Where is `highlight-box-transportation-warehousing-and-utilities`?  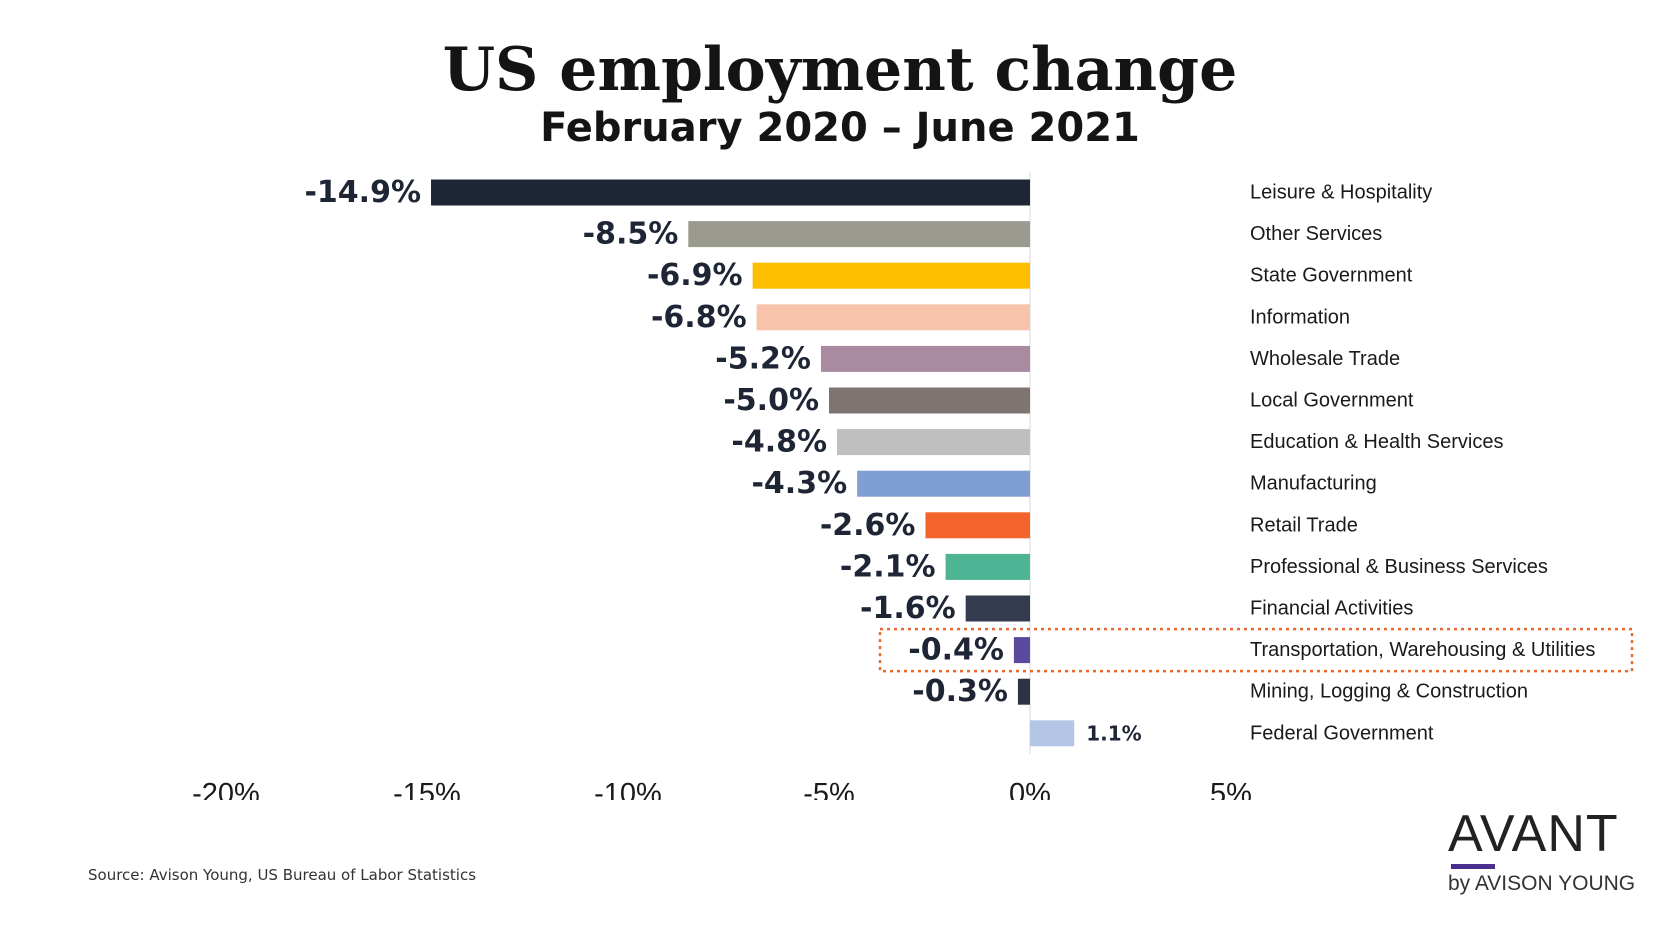 highlight-box-transportation-warehousing-and-utilities is located at coordinates (1256, 650).